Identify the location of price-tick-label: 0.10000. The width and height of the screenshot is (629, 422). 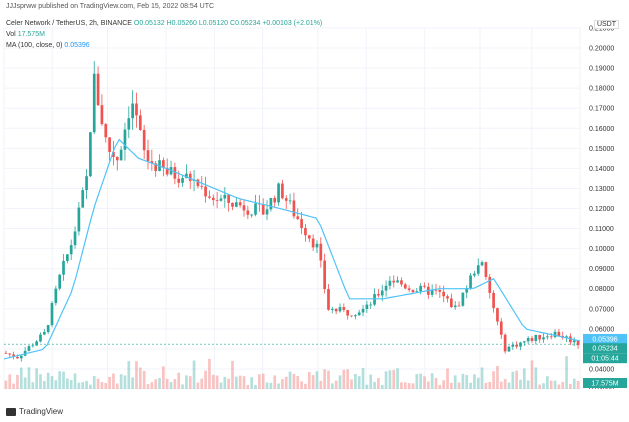
(601, 249).